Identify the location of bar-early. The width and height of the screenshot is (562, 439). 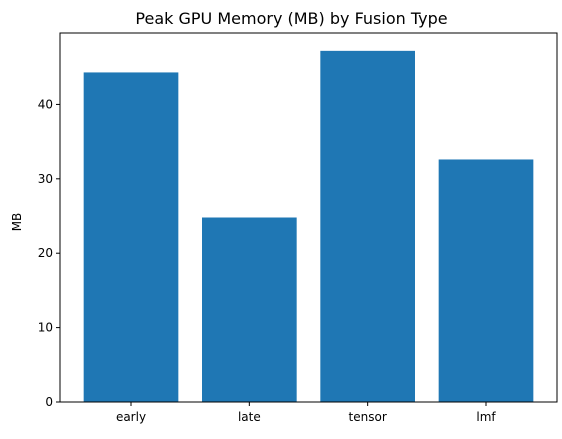
(131, 237).